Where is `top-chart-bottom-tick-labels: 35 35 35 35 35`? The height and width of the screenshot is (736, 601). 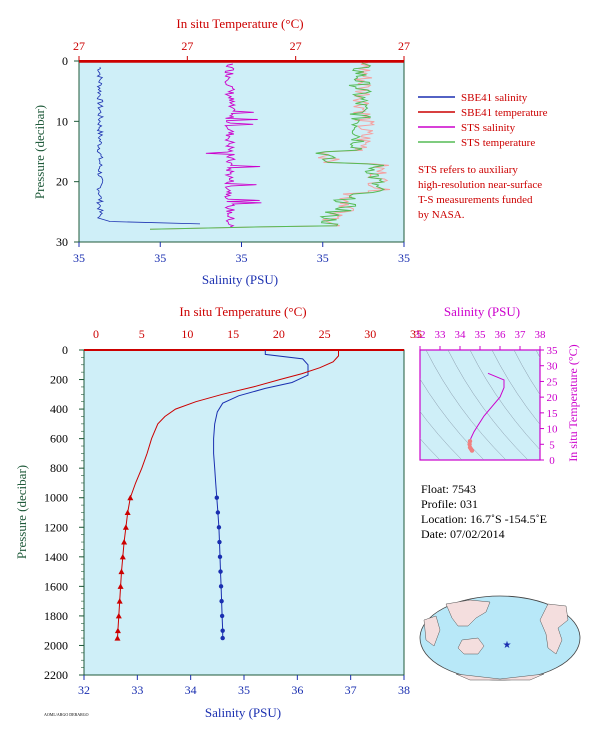
top-chart-bottom-tick-labels: 35 35 35 35 35 is located at coordinates (241, 253).